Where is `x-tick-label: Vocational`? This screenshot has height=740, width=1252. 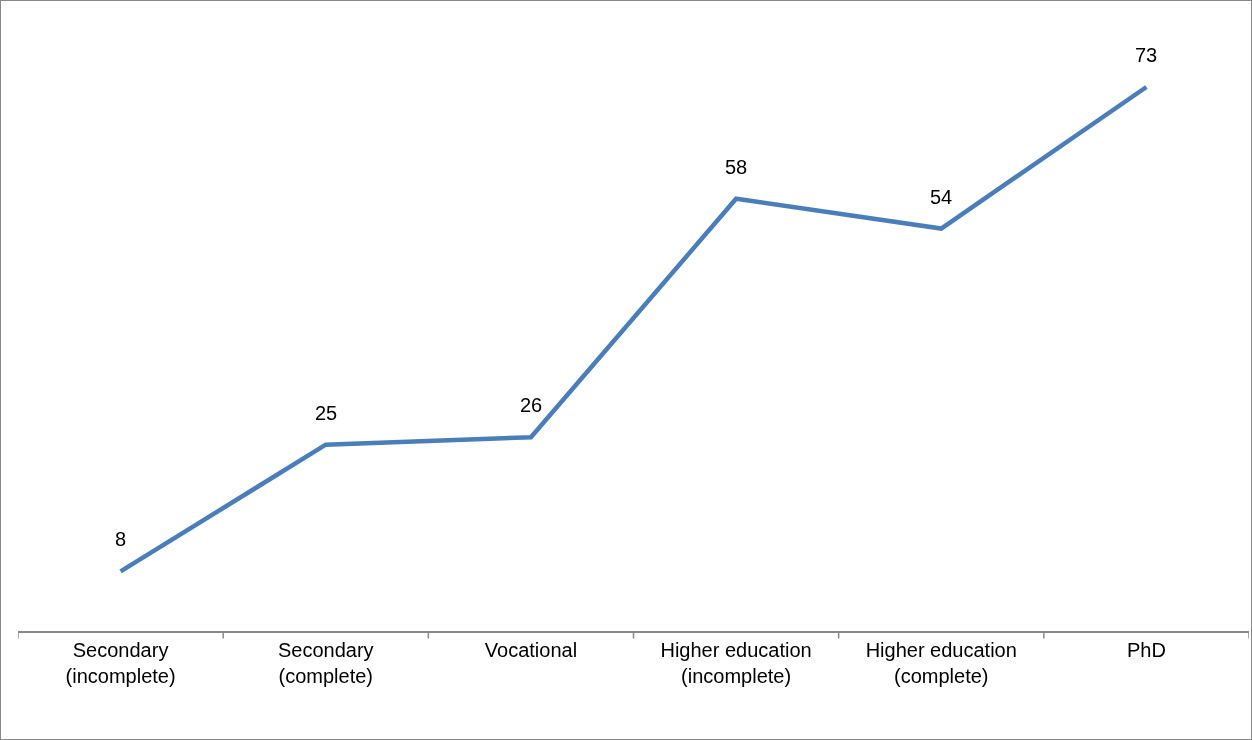
x-tick-label: Vocational is located at coordinates (531, 649).